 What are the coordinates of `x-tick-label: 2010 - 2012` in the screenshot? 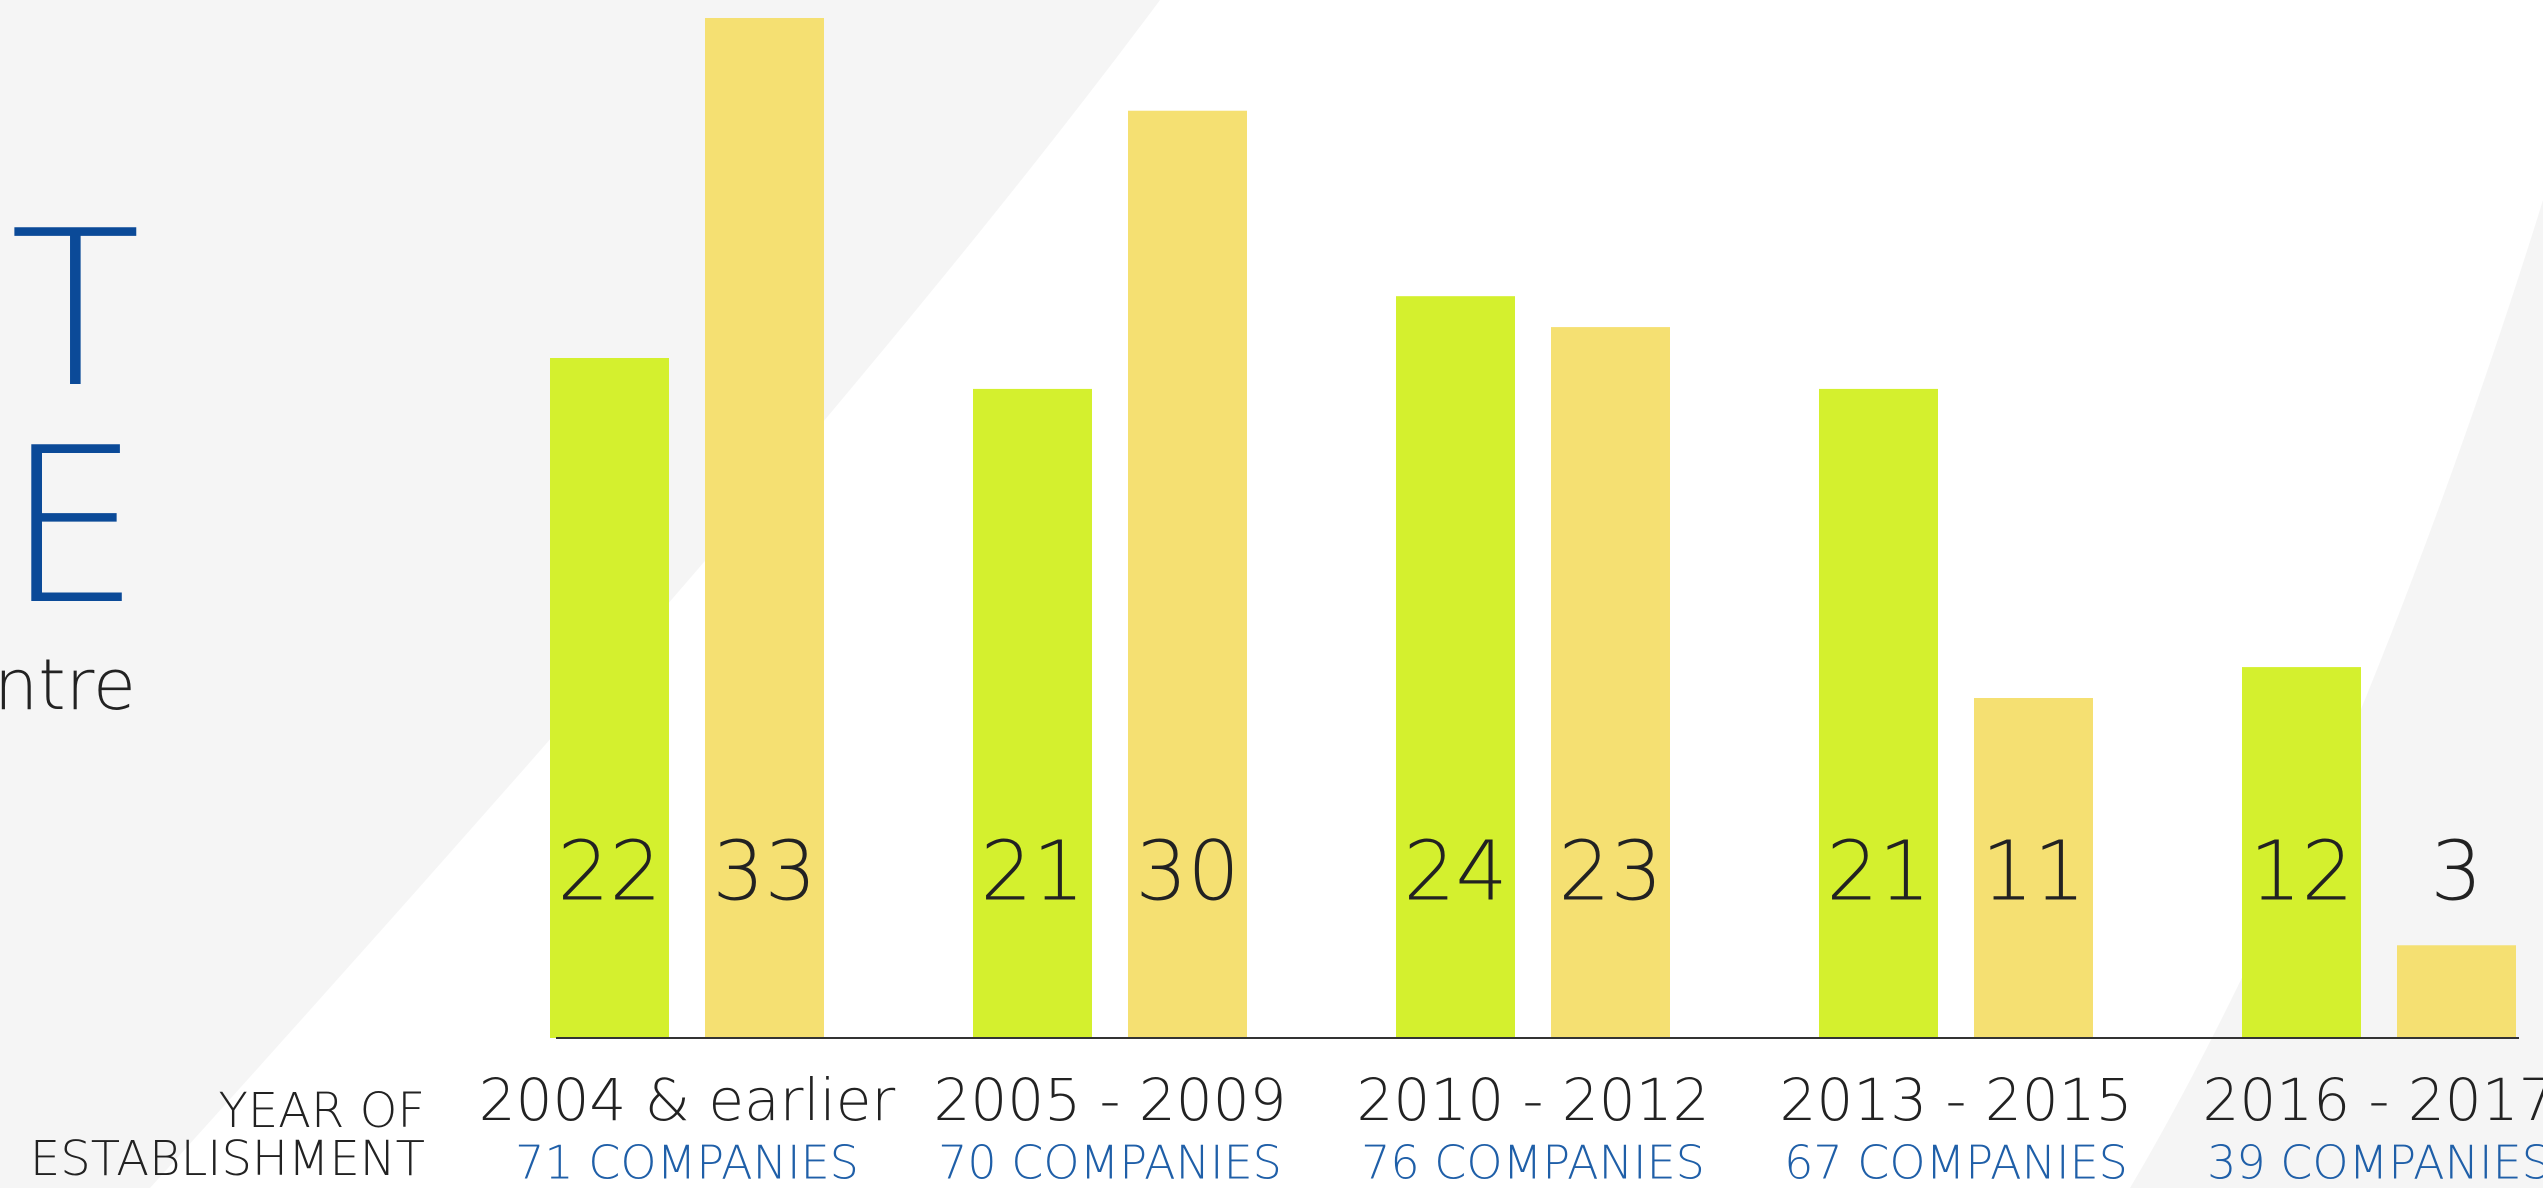 It's located at (1532, 1100).